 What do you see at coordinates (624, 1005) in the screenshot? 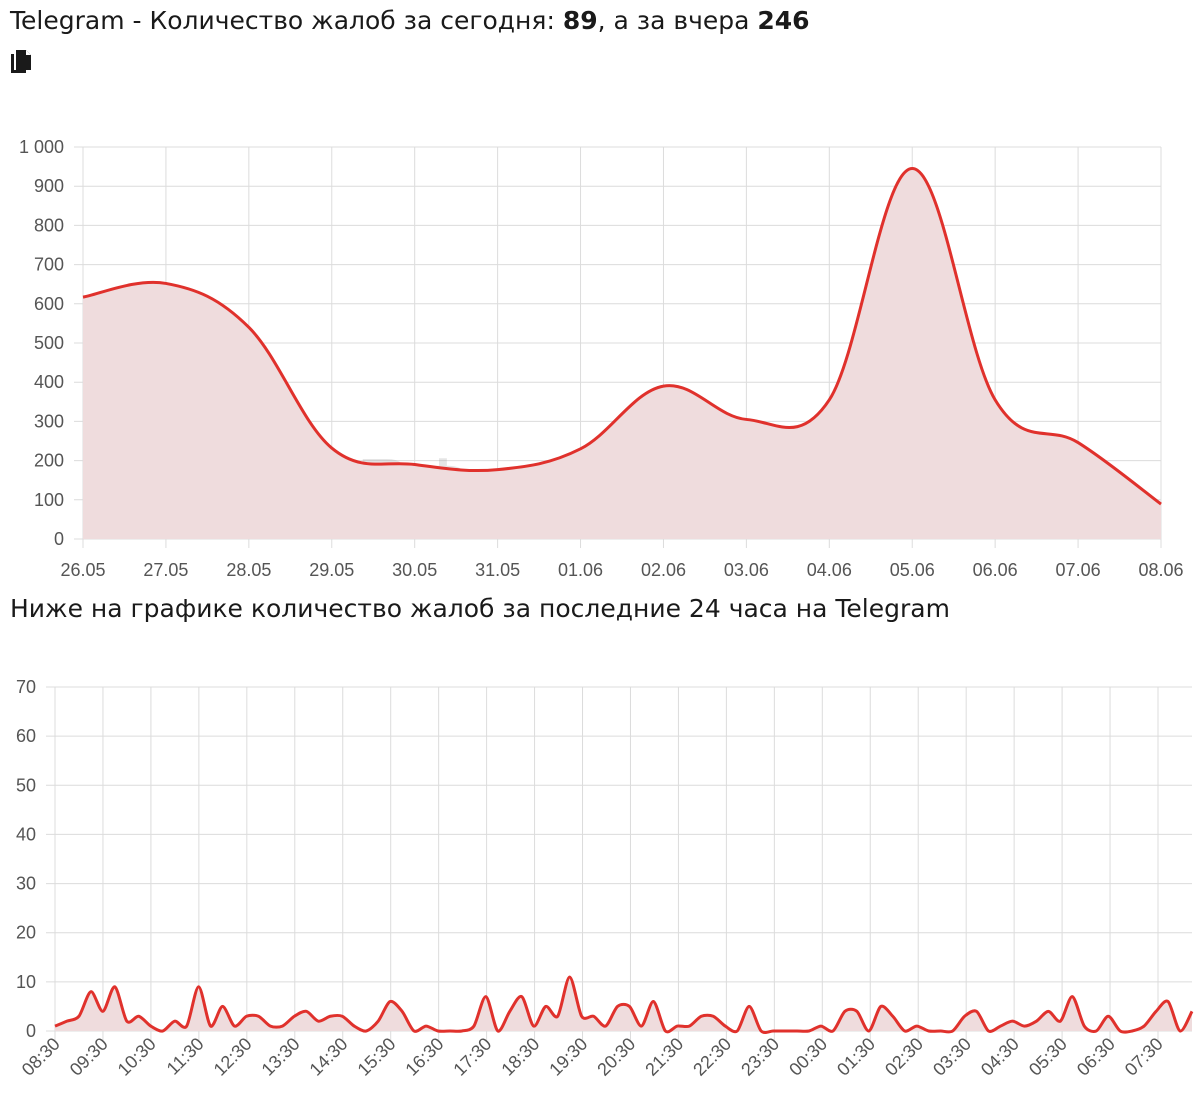
I see `series-line` at bounding box center [624, 1005].